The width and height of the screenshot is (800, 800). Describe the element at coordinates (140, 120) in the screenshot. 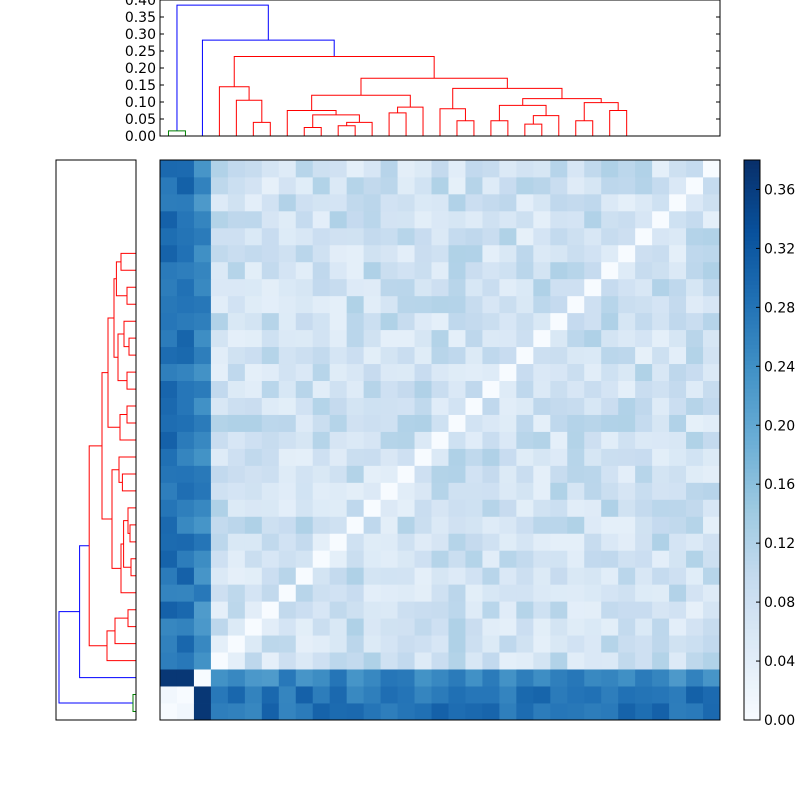

I see `y-axis-tick-label: 0.05` at that location.